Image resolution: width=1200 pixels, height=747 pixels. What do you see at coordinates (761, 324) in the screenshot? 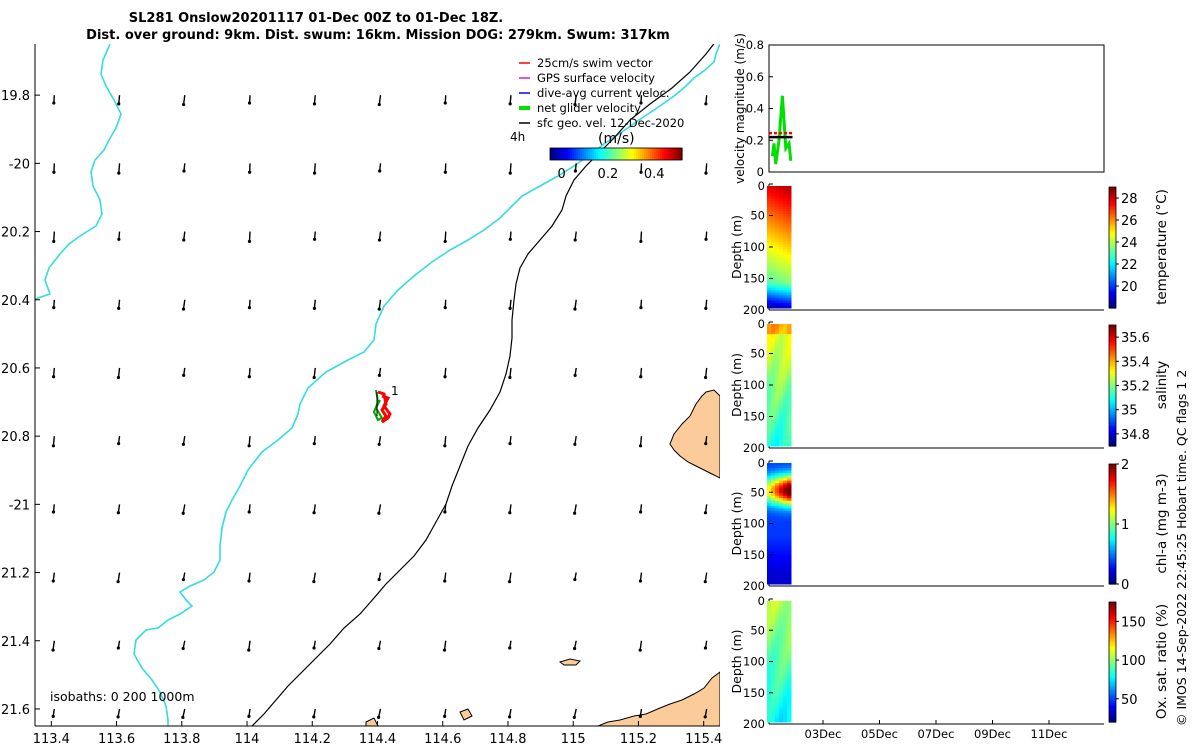
I see `profile-y-tick-label: 0` at bounding box center [761, 324].